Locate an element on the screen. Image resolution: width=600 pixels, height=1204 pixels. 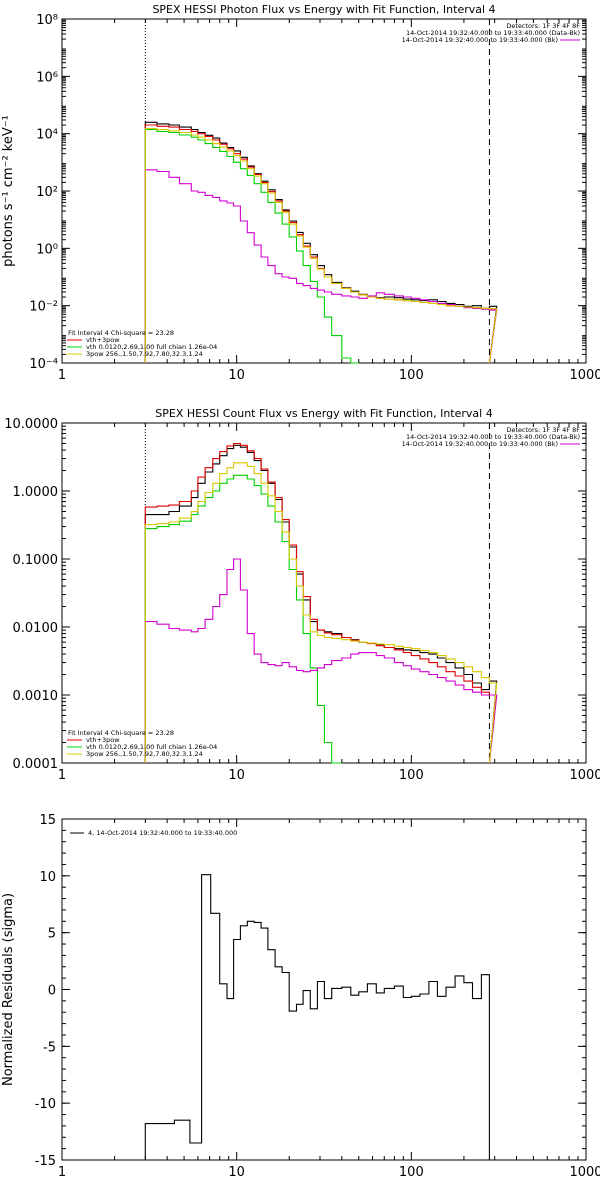
y-tick-label: 0.0100 is located at coordinates (36, 628).